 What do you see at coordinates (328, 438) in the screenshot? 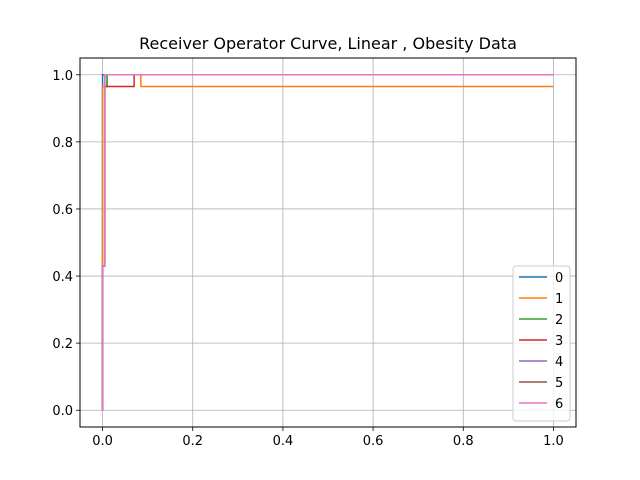
I see `x-axis: 0.0 0.2 0.4 0.6 0.8 1.0` at bounding box center [328, 438].